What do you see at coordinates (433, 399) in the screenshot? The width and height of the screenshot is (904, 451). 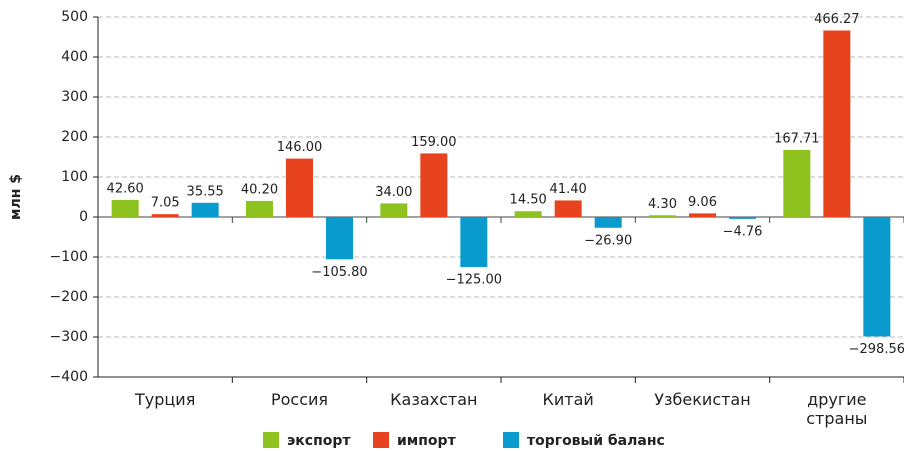 I see `x-tick-label: Казахстан` at bounding box center [433, 399].